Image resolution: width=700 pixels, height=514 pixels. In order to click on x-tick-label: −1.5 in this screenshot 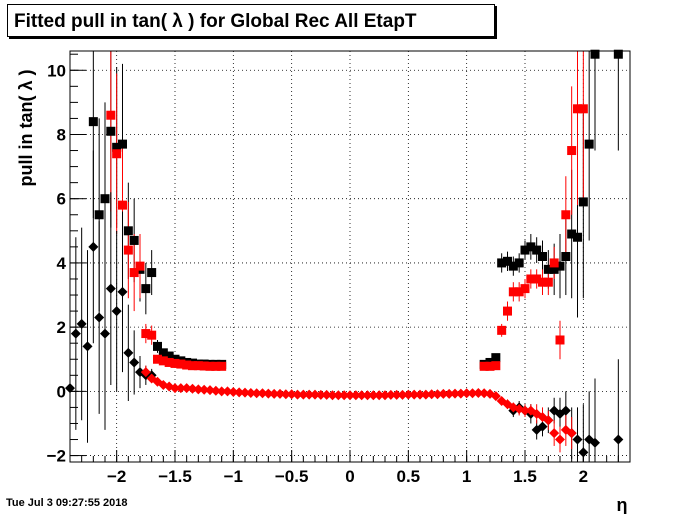, I will do `click(175, 476)`.